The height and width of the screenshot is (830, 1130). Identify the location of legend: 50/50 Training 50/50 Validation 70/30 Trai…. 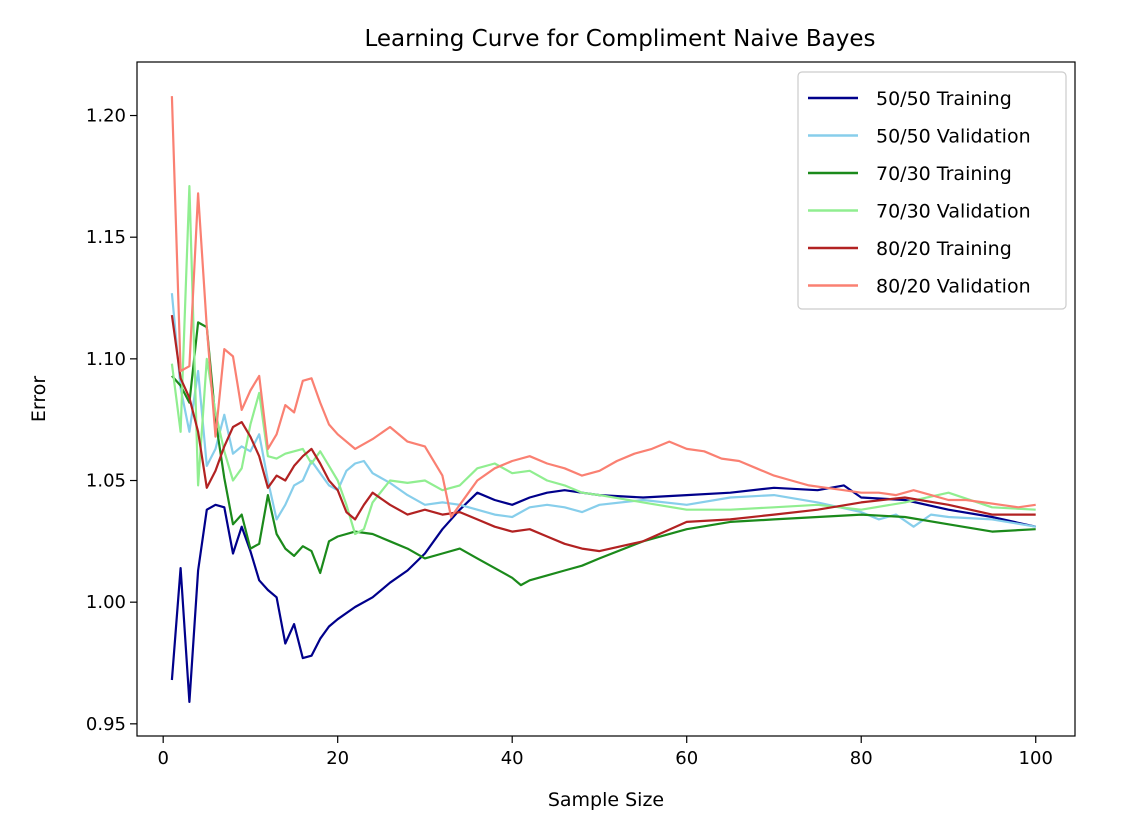
(932, 190).